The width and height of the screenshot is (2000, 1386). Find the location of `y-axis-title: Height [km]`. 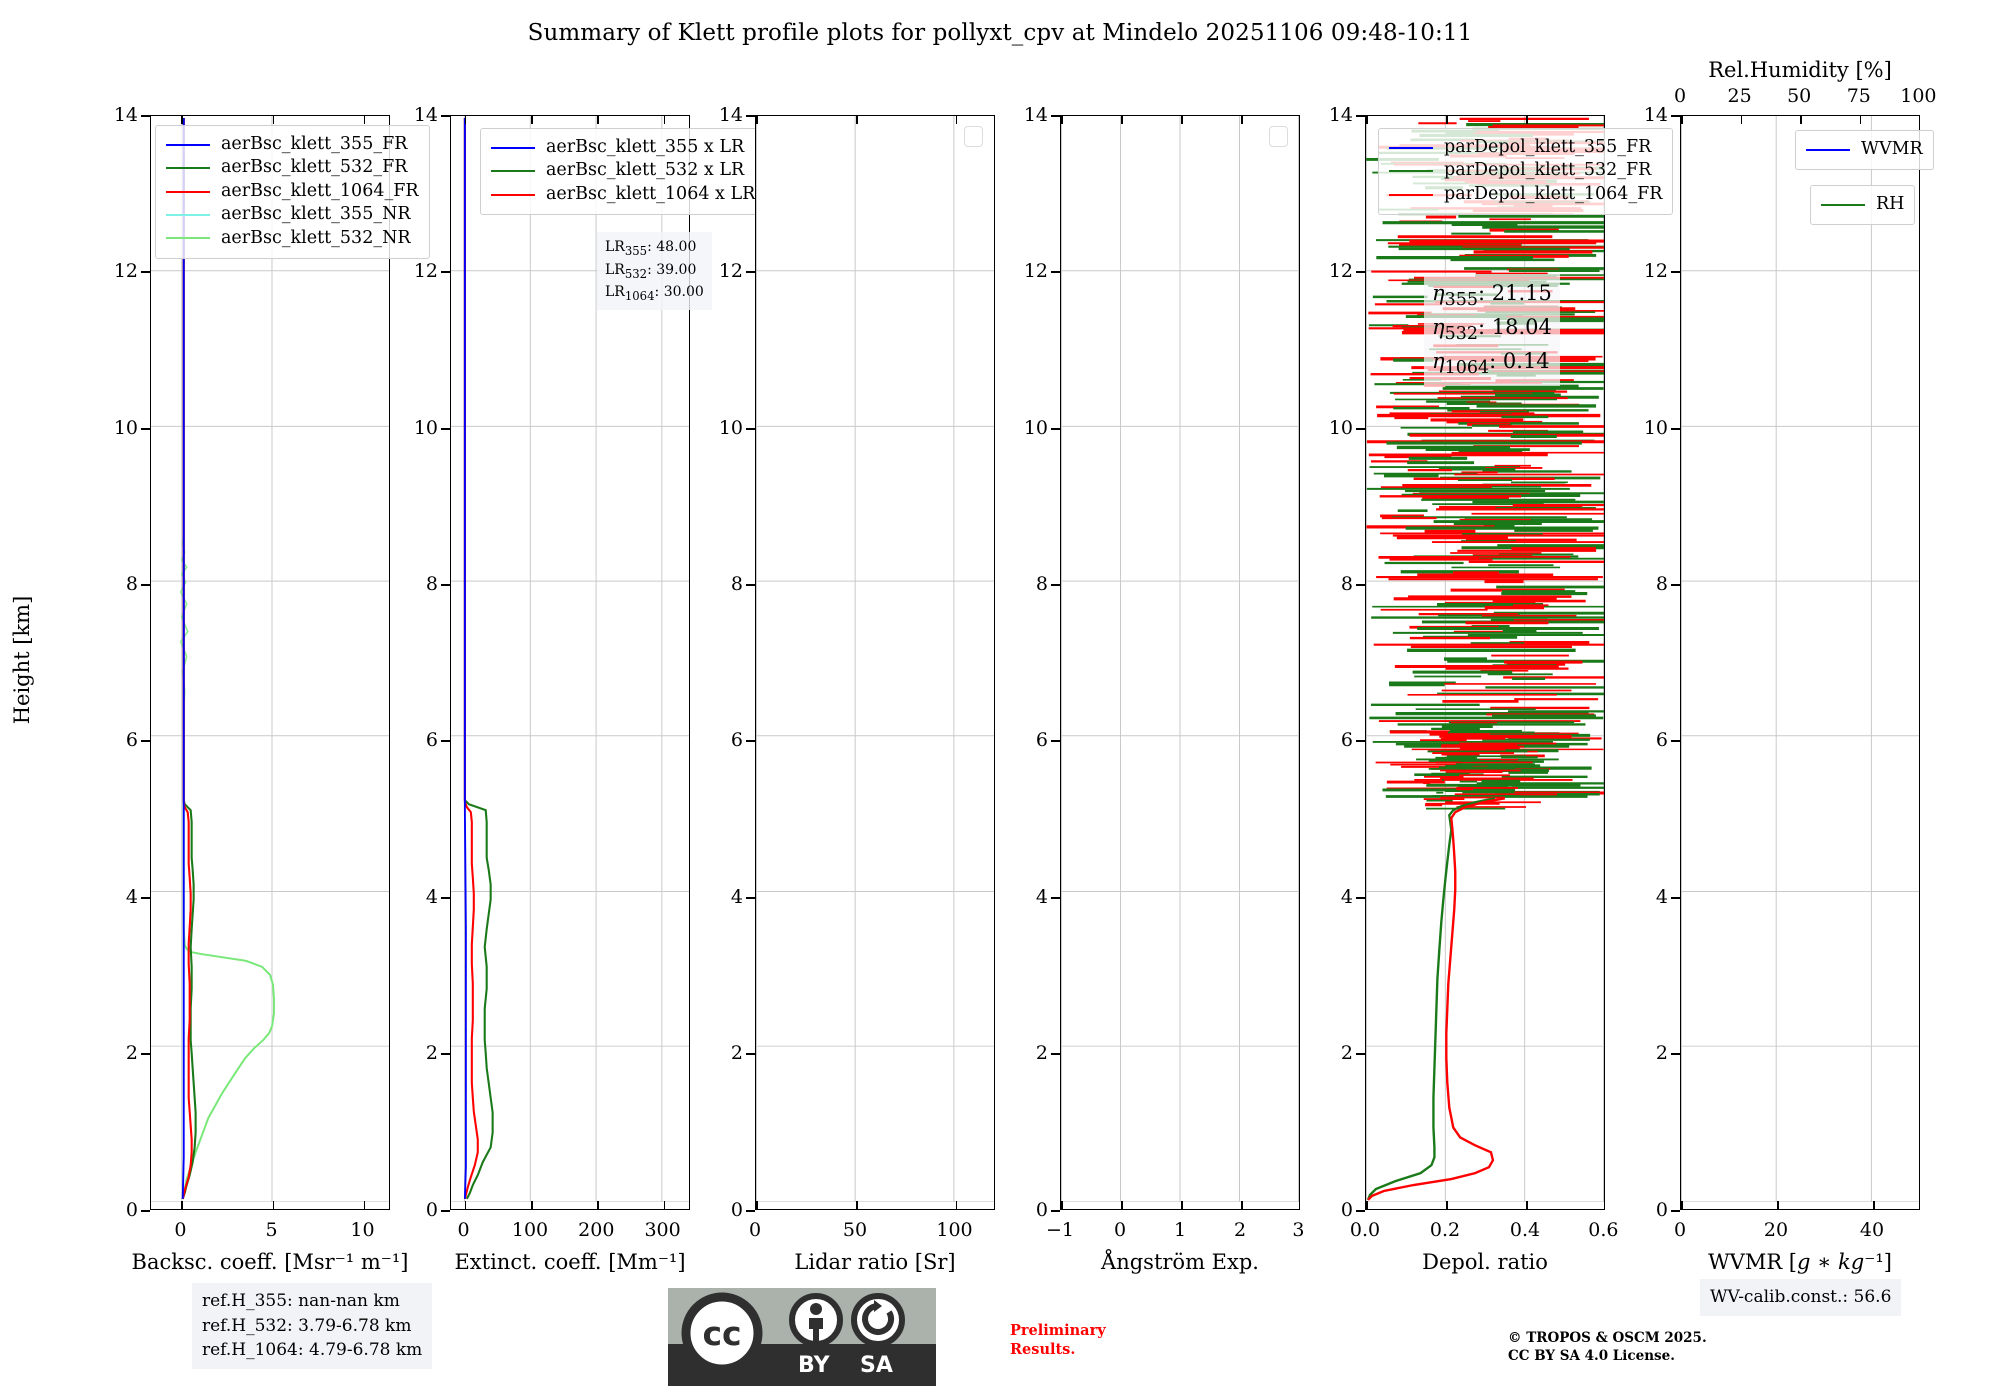

y-axis-title: Height [km] is located at coordinates (22, 660).